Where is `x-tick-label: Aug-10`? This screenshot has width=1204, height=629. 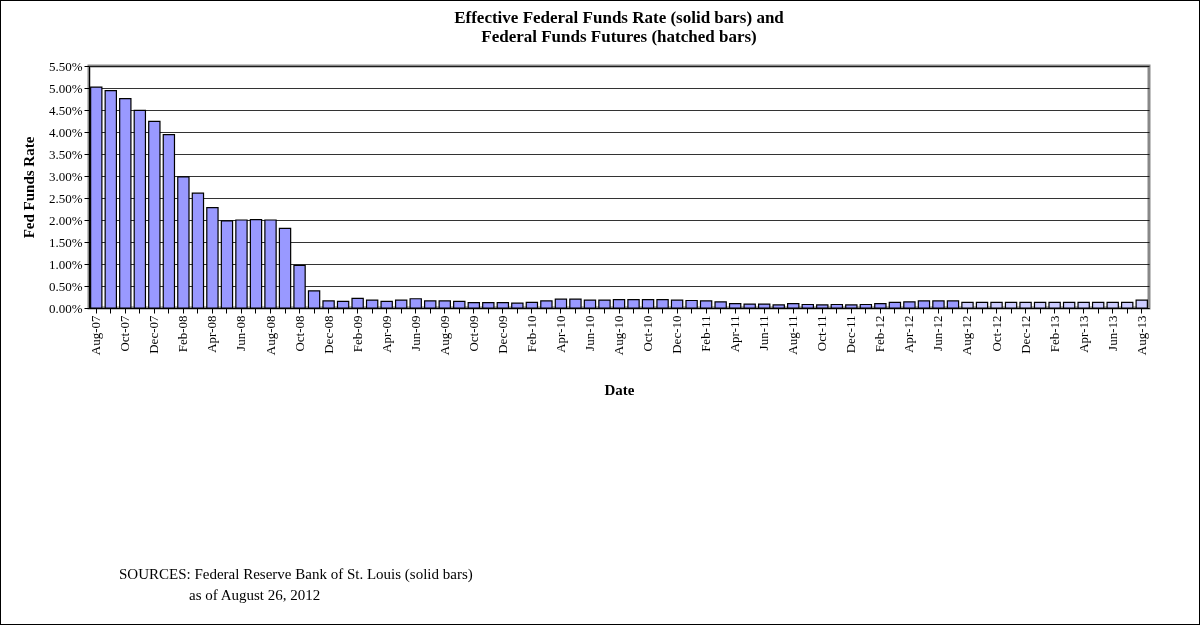
x-tick-label: Aug-10 is located at coordinates (618, 335).